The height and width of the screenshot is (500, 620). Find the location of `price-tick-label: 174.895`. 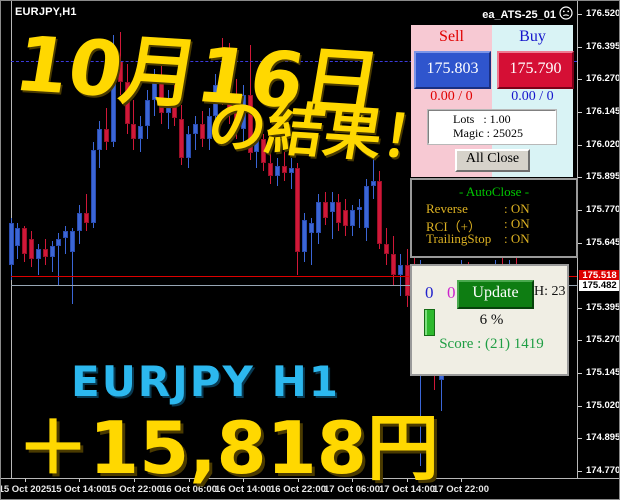

price-tick-label: 174.895 is located at coordinates (603, 438).